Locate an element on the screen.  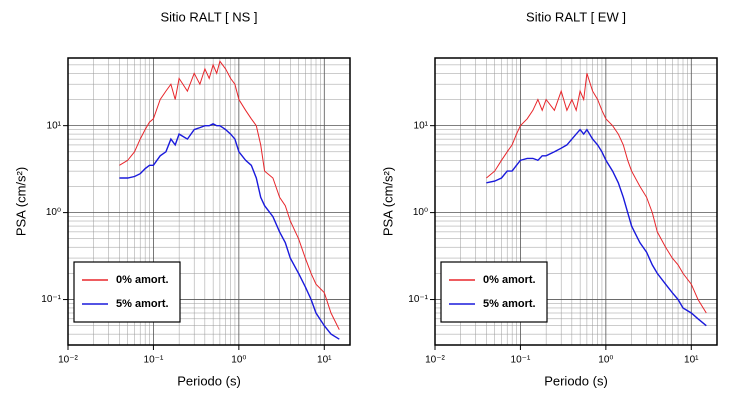
chart-title: Sitio RALT [ EW ] is located at coordinates (576, 16).